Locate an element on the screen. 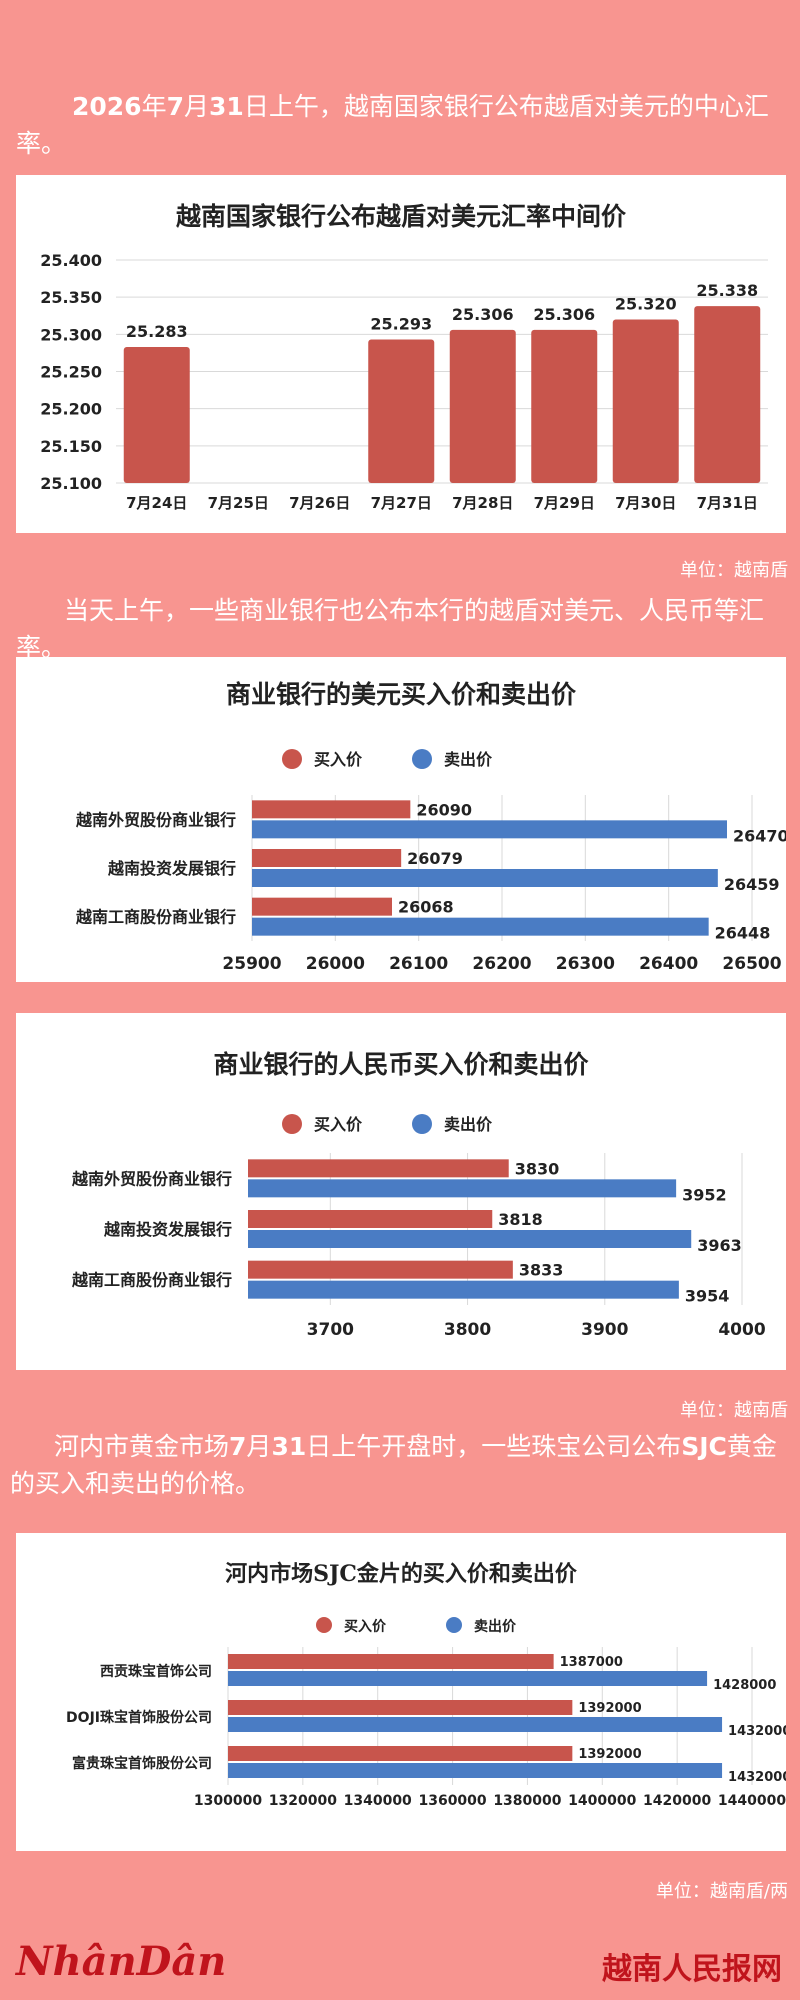 The image size is (800, 2000). nhandan-logo: NhânDân is located at coordinates (121, 1961).